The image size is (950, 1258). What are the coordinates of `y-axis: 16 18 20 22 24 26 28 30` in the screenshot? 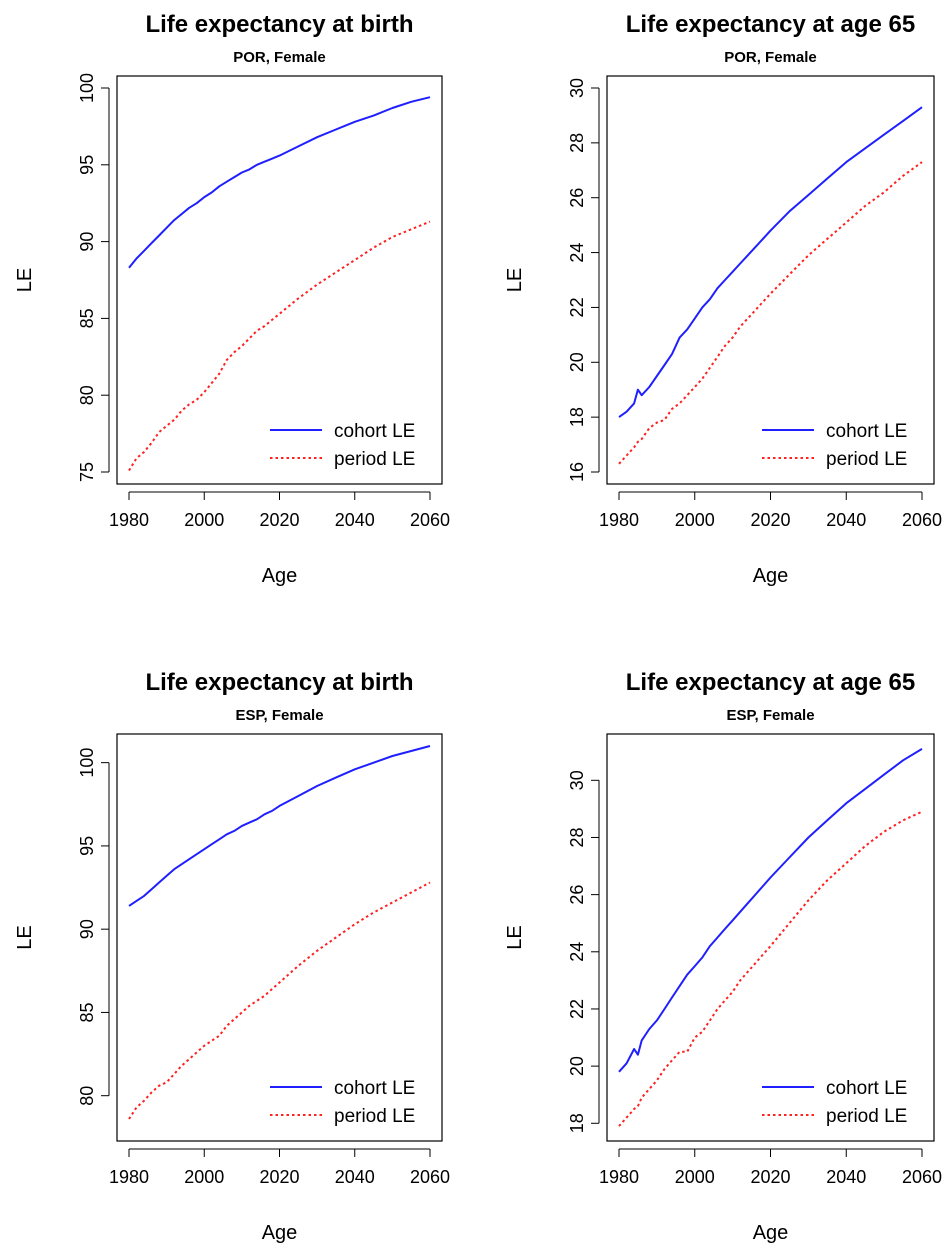 It's located at (583, 280).